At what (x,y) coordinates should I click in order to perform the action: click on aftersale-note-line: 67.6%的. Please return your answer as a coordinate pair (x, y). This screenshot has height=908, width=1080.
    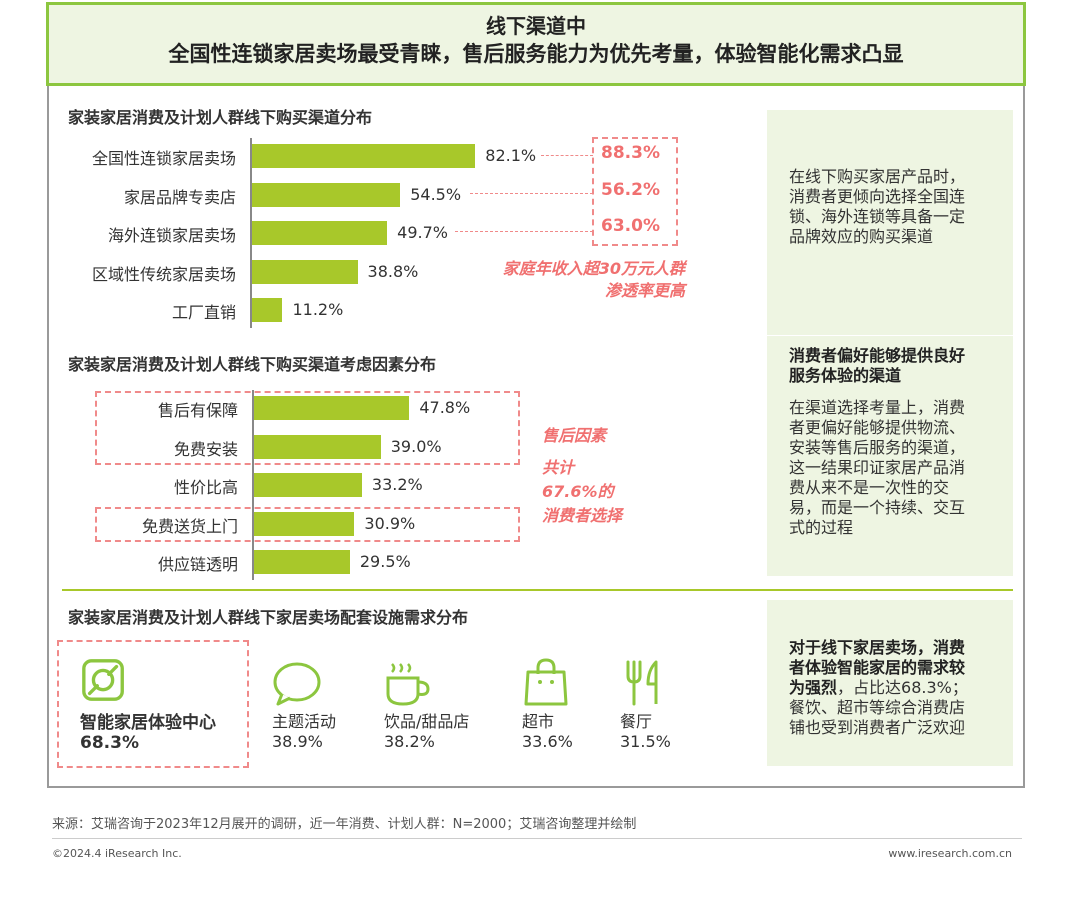
    Looking at the image, I should click on (578, 491).